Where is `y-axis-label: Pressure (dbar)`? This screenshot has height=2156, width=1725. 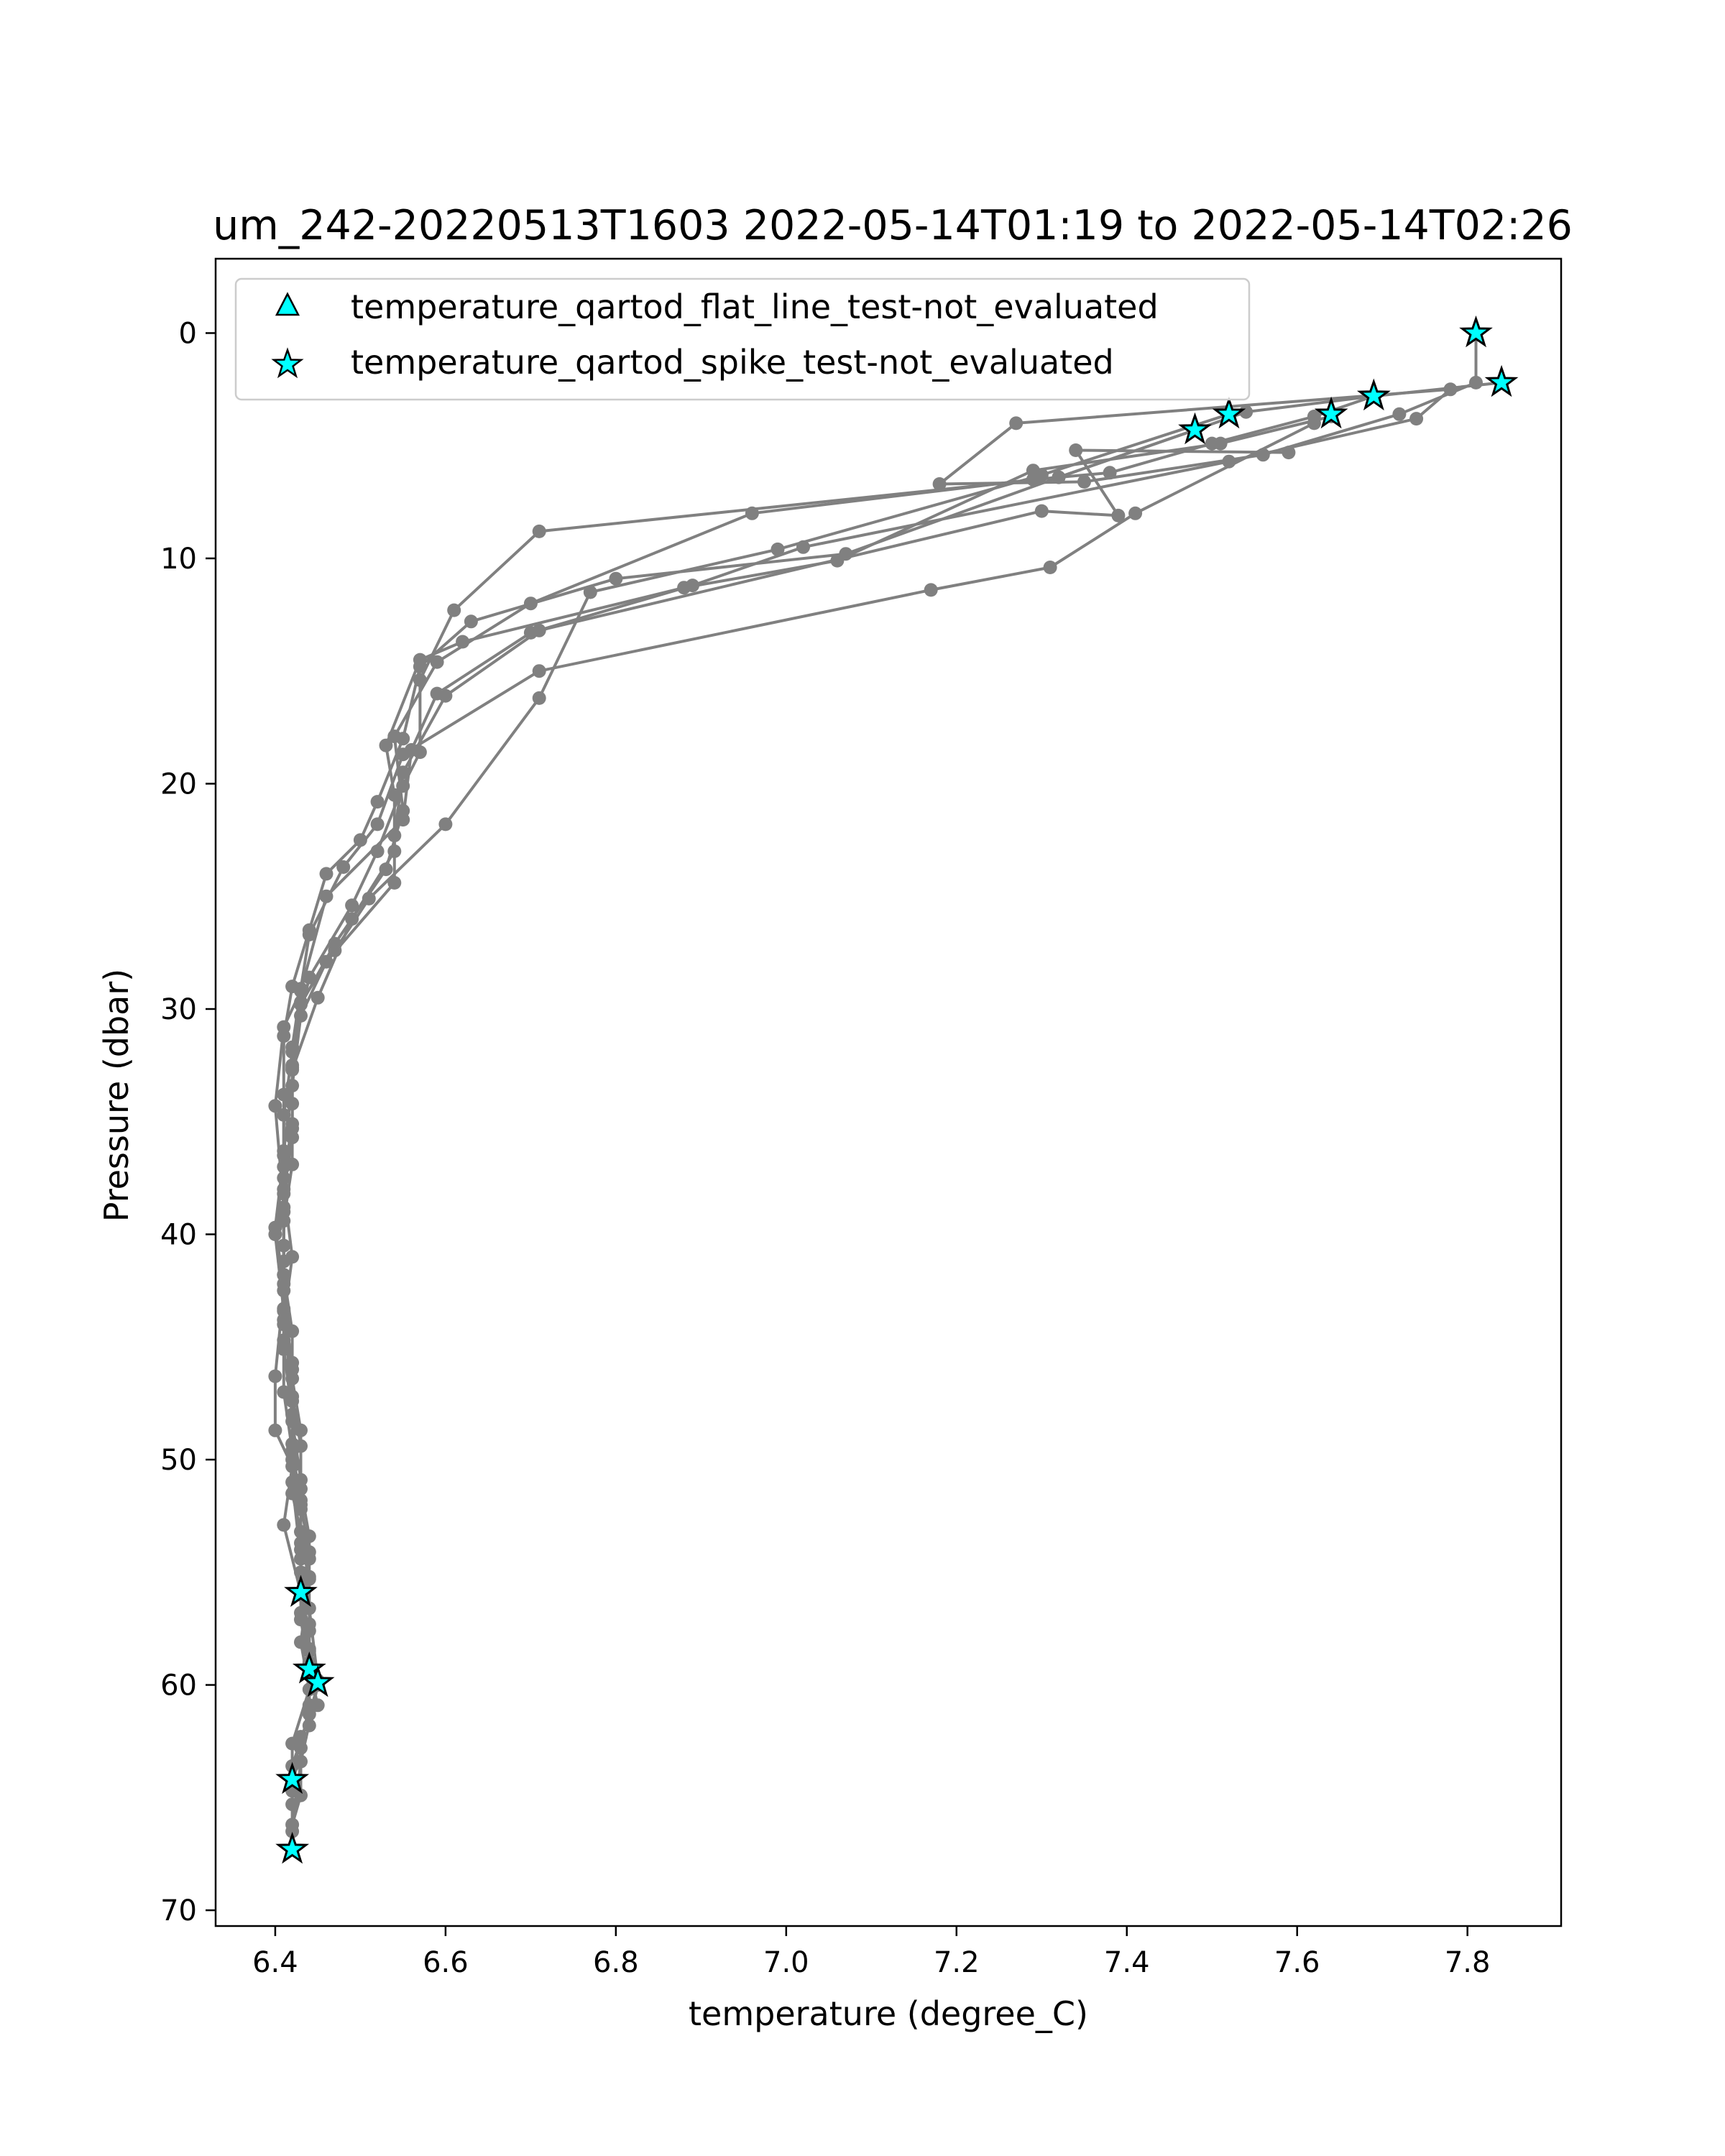 y-axis-label: Pressure (dbar) is located at coordinates (116, 1096).